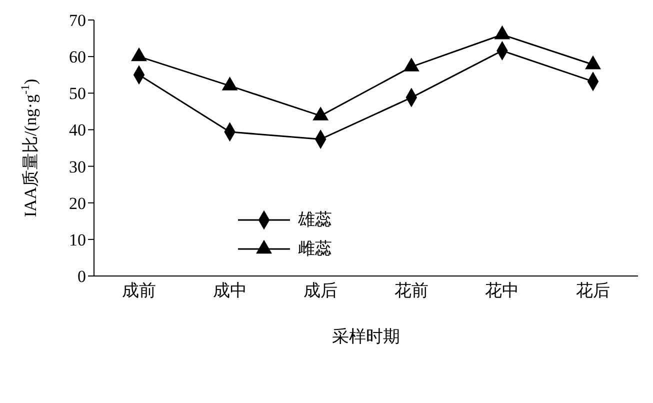 The width and height of the screenshot is (653, 403). What do you see at coordinates (229, 290) in the screenshot?
I see `x-tick-label: 成中` at bounding box center [229, 290].